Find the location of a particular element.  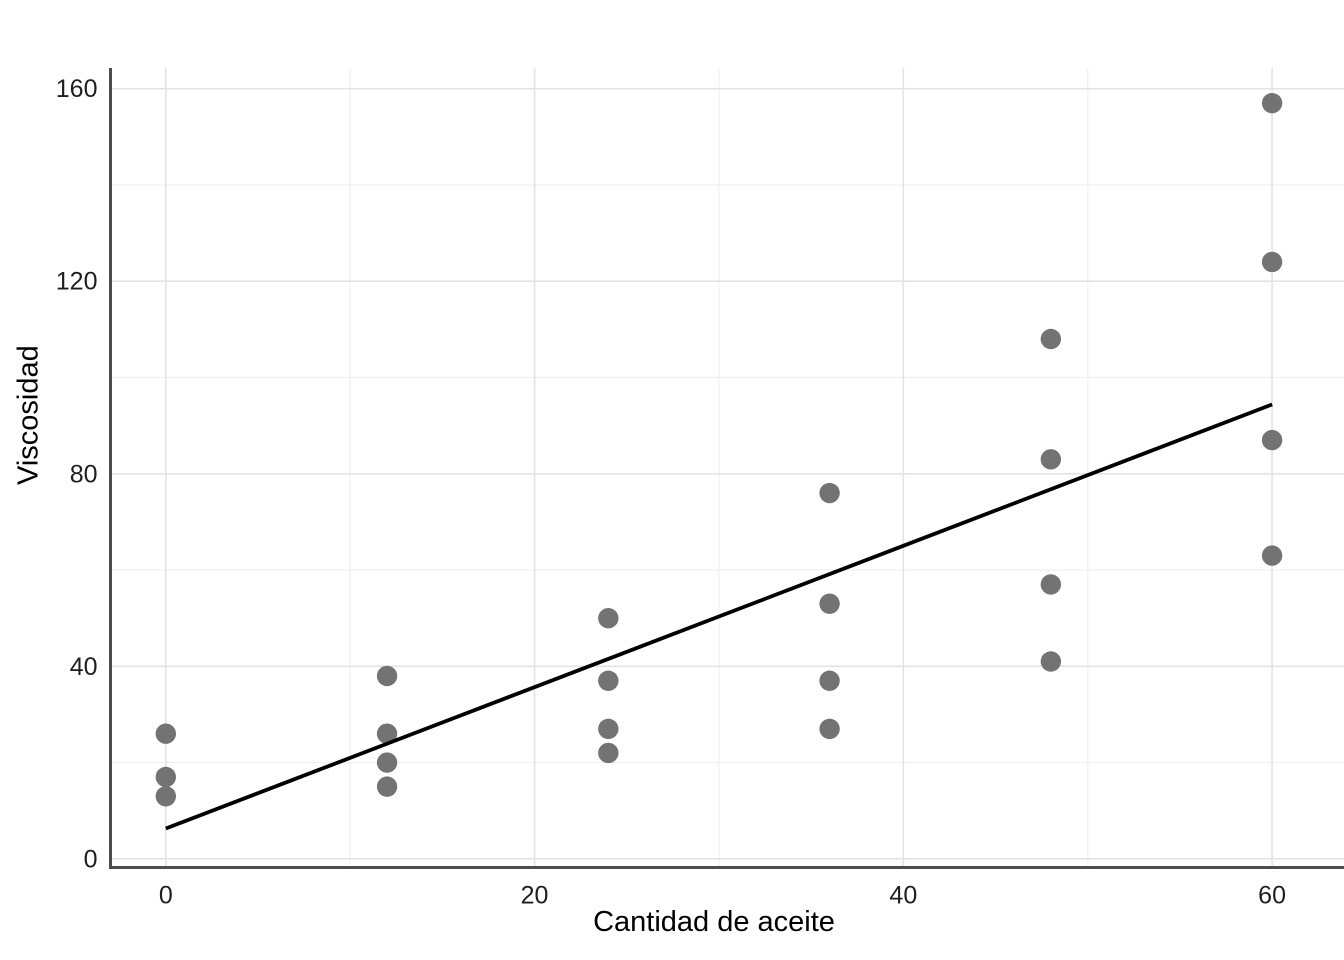

x-tick-label: 60 is located at coordinates (1272, 896).